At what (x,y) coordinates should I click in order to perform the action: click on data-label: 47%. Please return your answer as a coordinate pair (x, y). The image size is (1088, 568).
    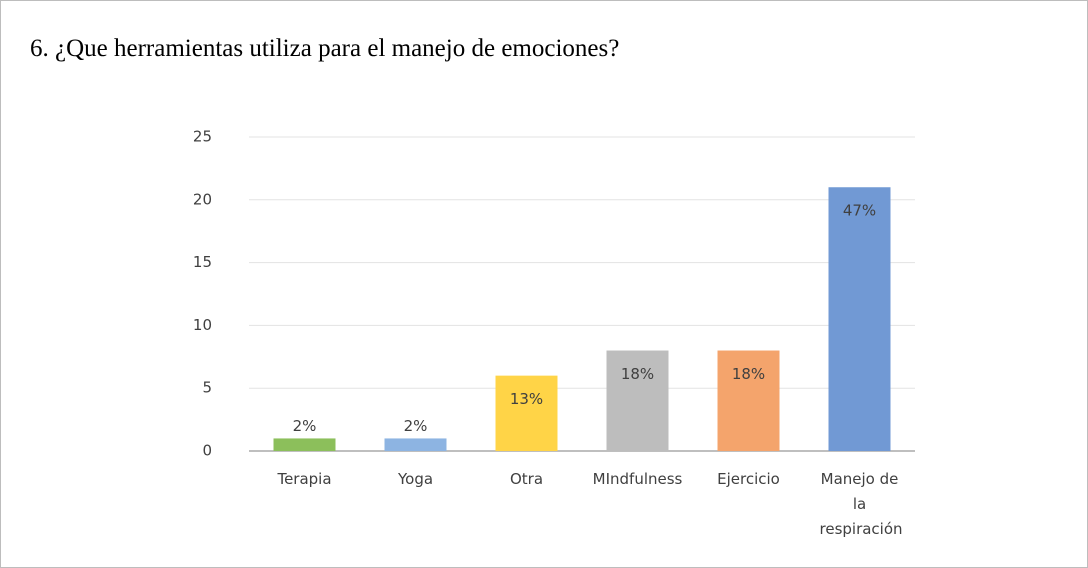
    Looking at the image, I should click on (859, 211).